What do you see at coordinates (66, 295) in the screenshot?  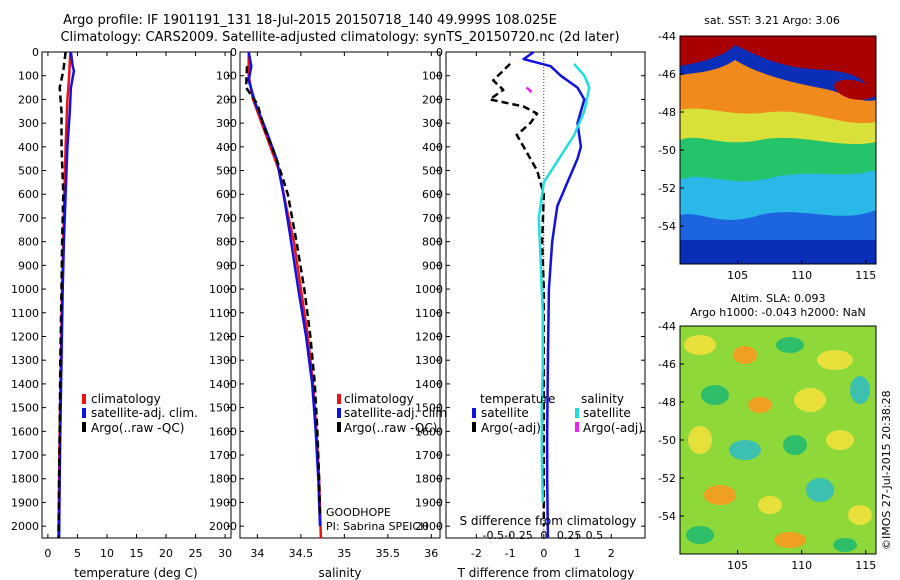 I see `temperature-lines` at bounding box center [66, 295].